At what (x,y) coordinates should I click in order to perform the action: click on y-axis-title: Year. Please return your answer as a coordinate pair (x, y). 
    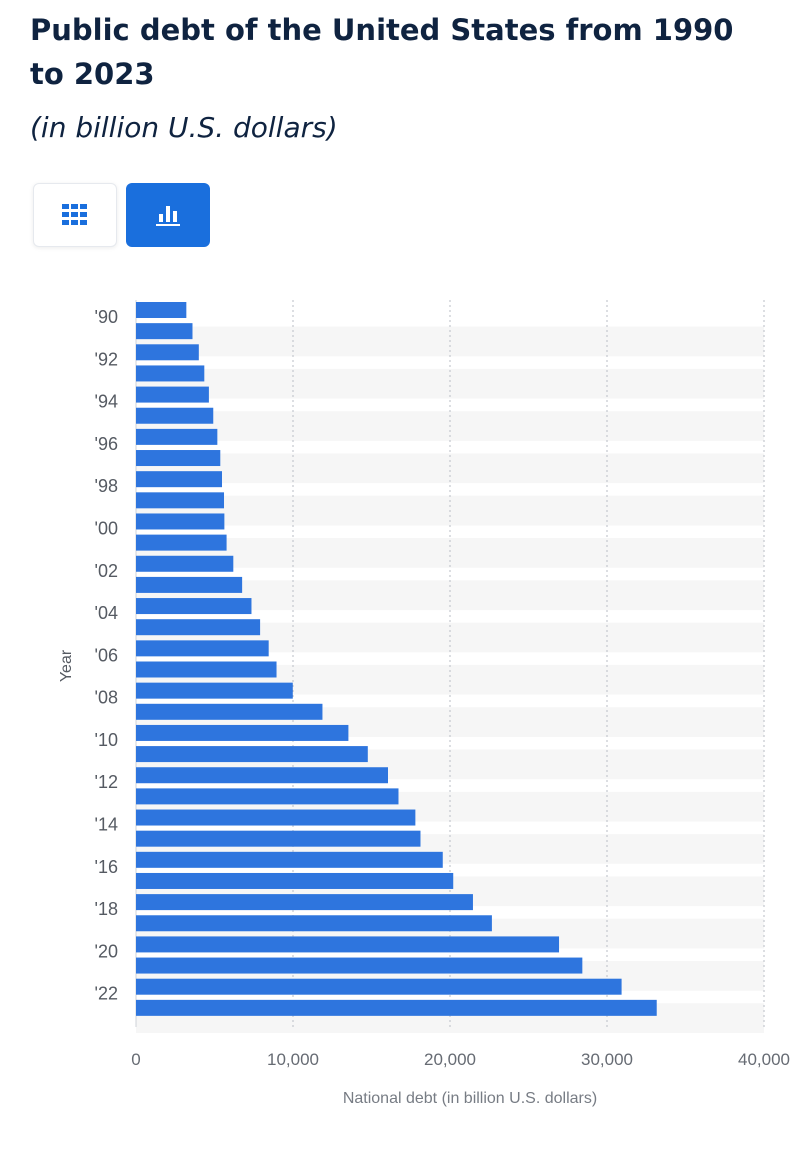
    Looking at the image, I should click on (66, 665).